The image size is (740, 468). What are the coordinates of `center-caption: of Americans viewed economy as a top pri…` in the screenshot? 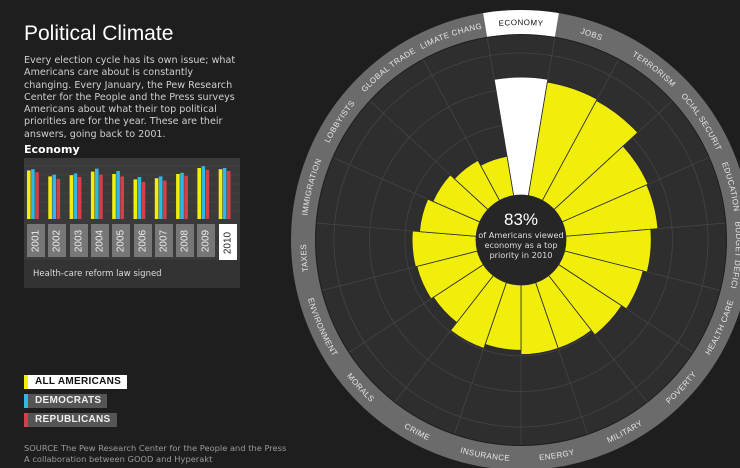 It's located at (521, 245).